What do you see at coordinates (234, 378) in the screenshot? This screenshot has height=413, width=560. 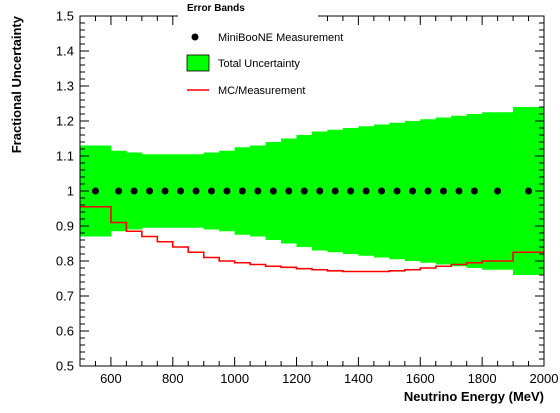 I see `x-tick-label: 1000` at bounding box center [234, 378].